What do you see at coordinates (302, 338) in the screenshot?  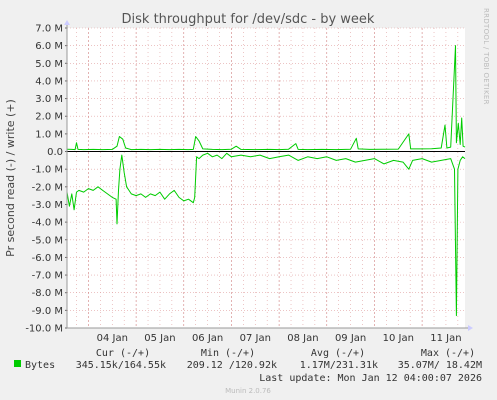 I see `x-tick-label: 08 Jan` at bounding box center [302, 338].